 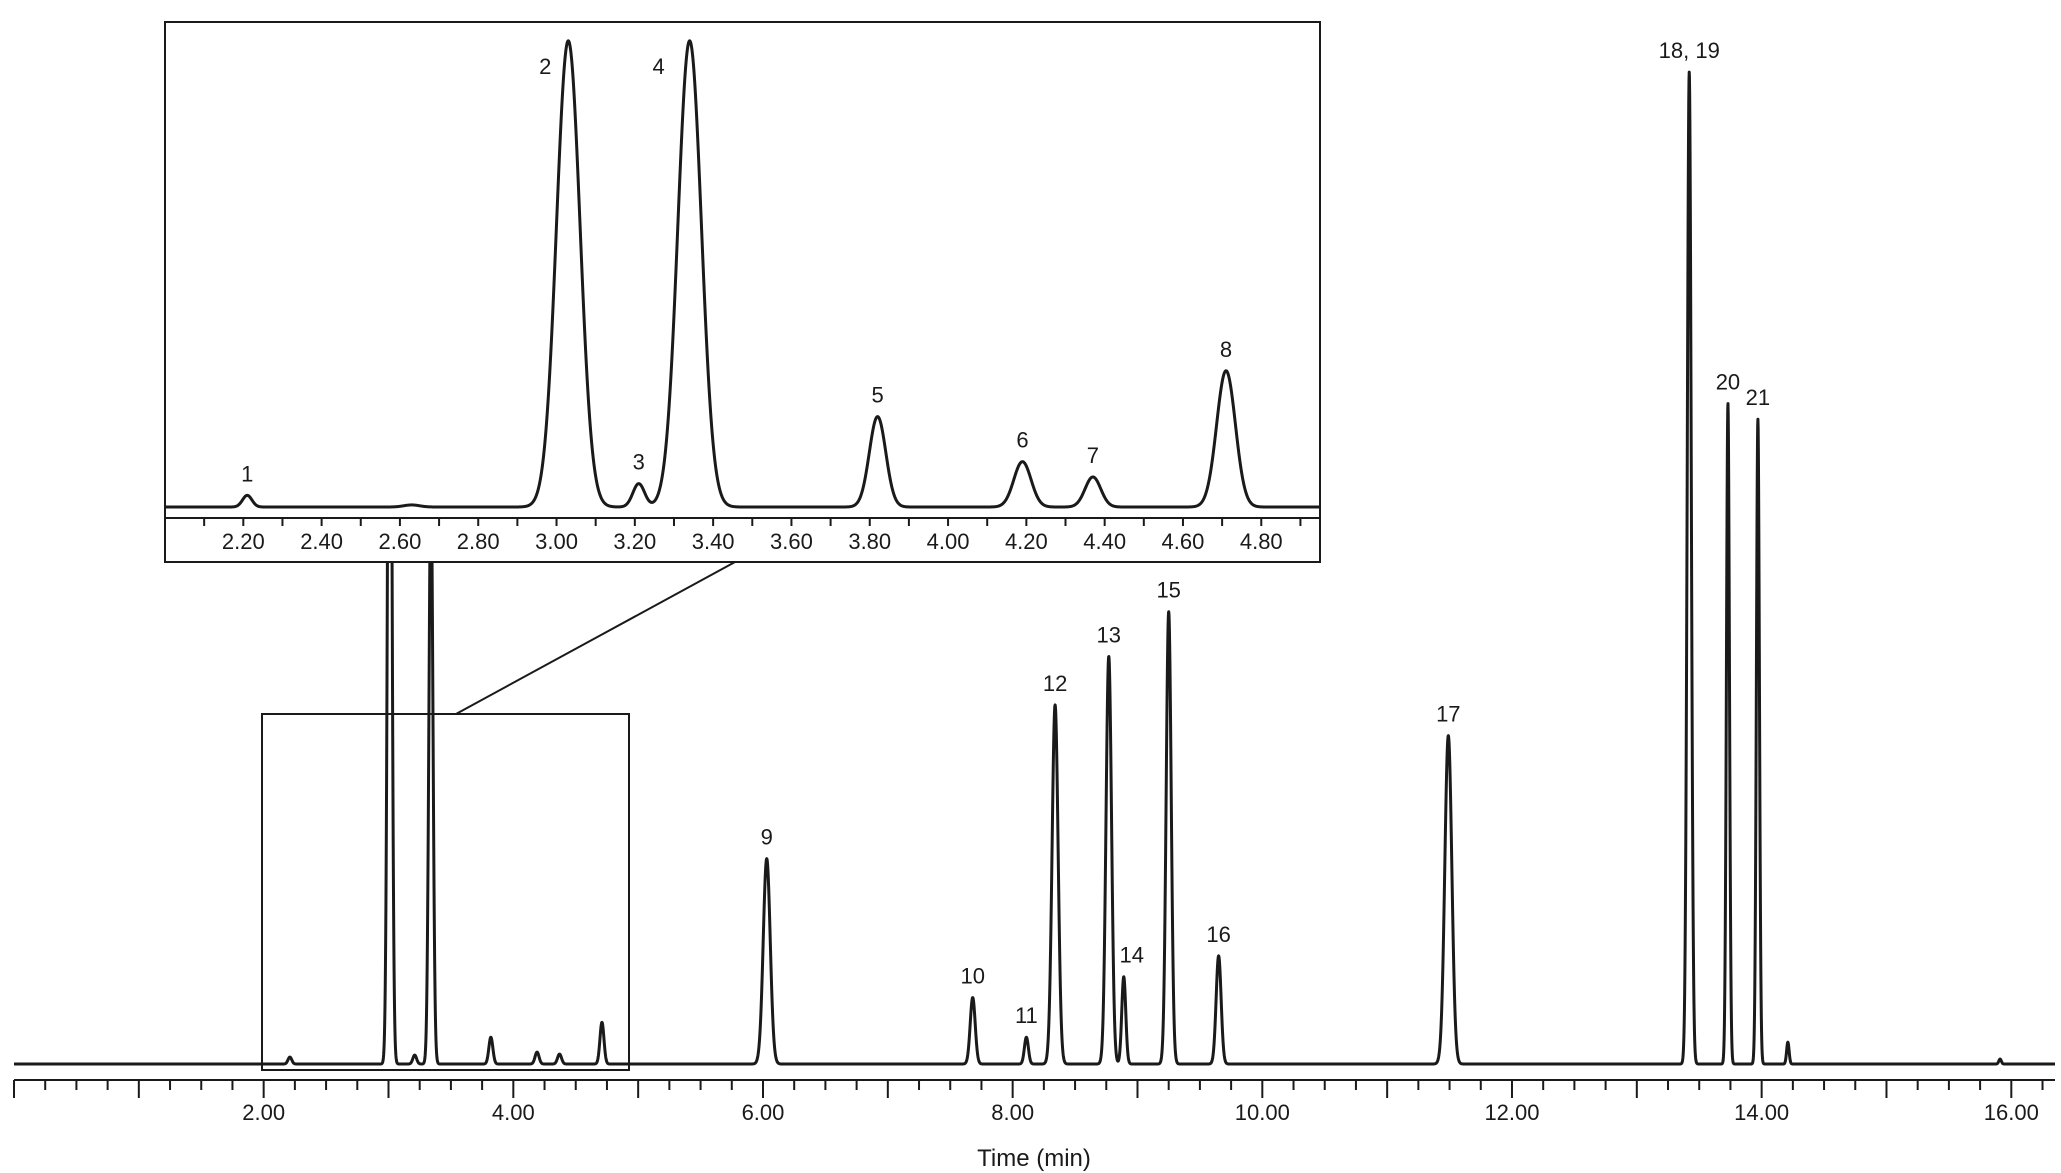 I want to click on x-tick-label: 2.40, so click(x=321, y=541).